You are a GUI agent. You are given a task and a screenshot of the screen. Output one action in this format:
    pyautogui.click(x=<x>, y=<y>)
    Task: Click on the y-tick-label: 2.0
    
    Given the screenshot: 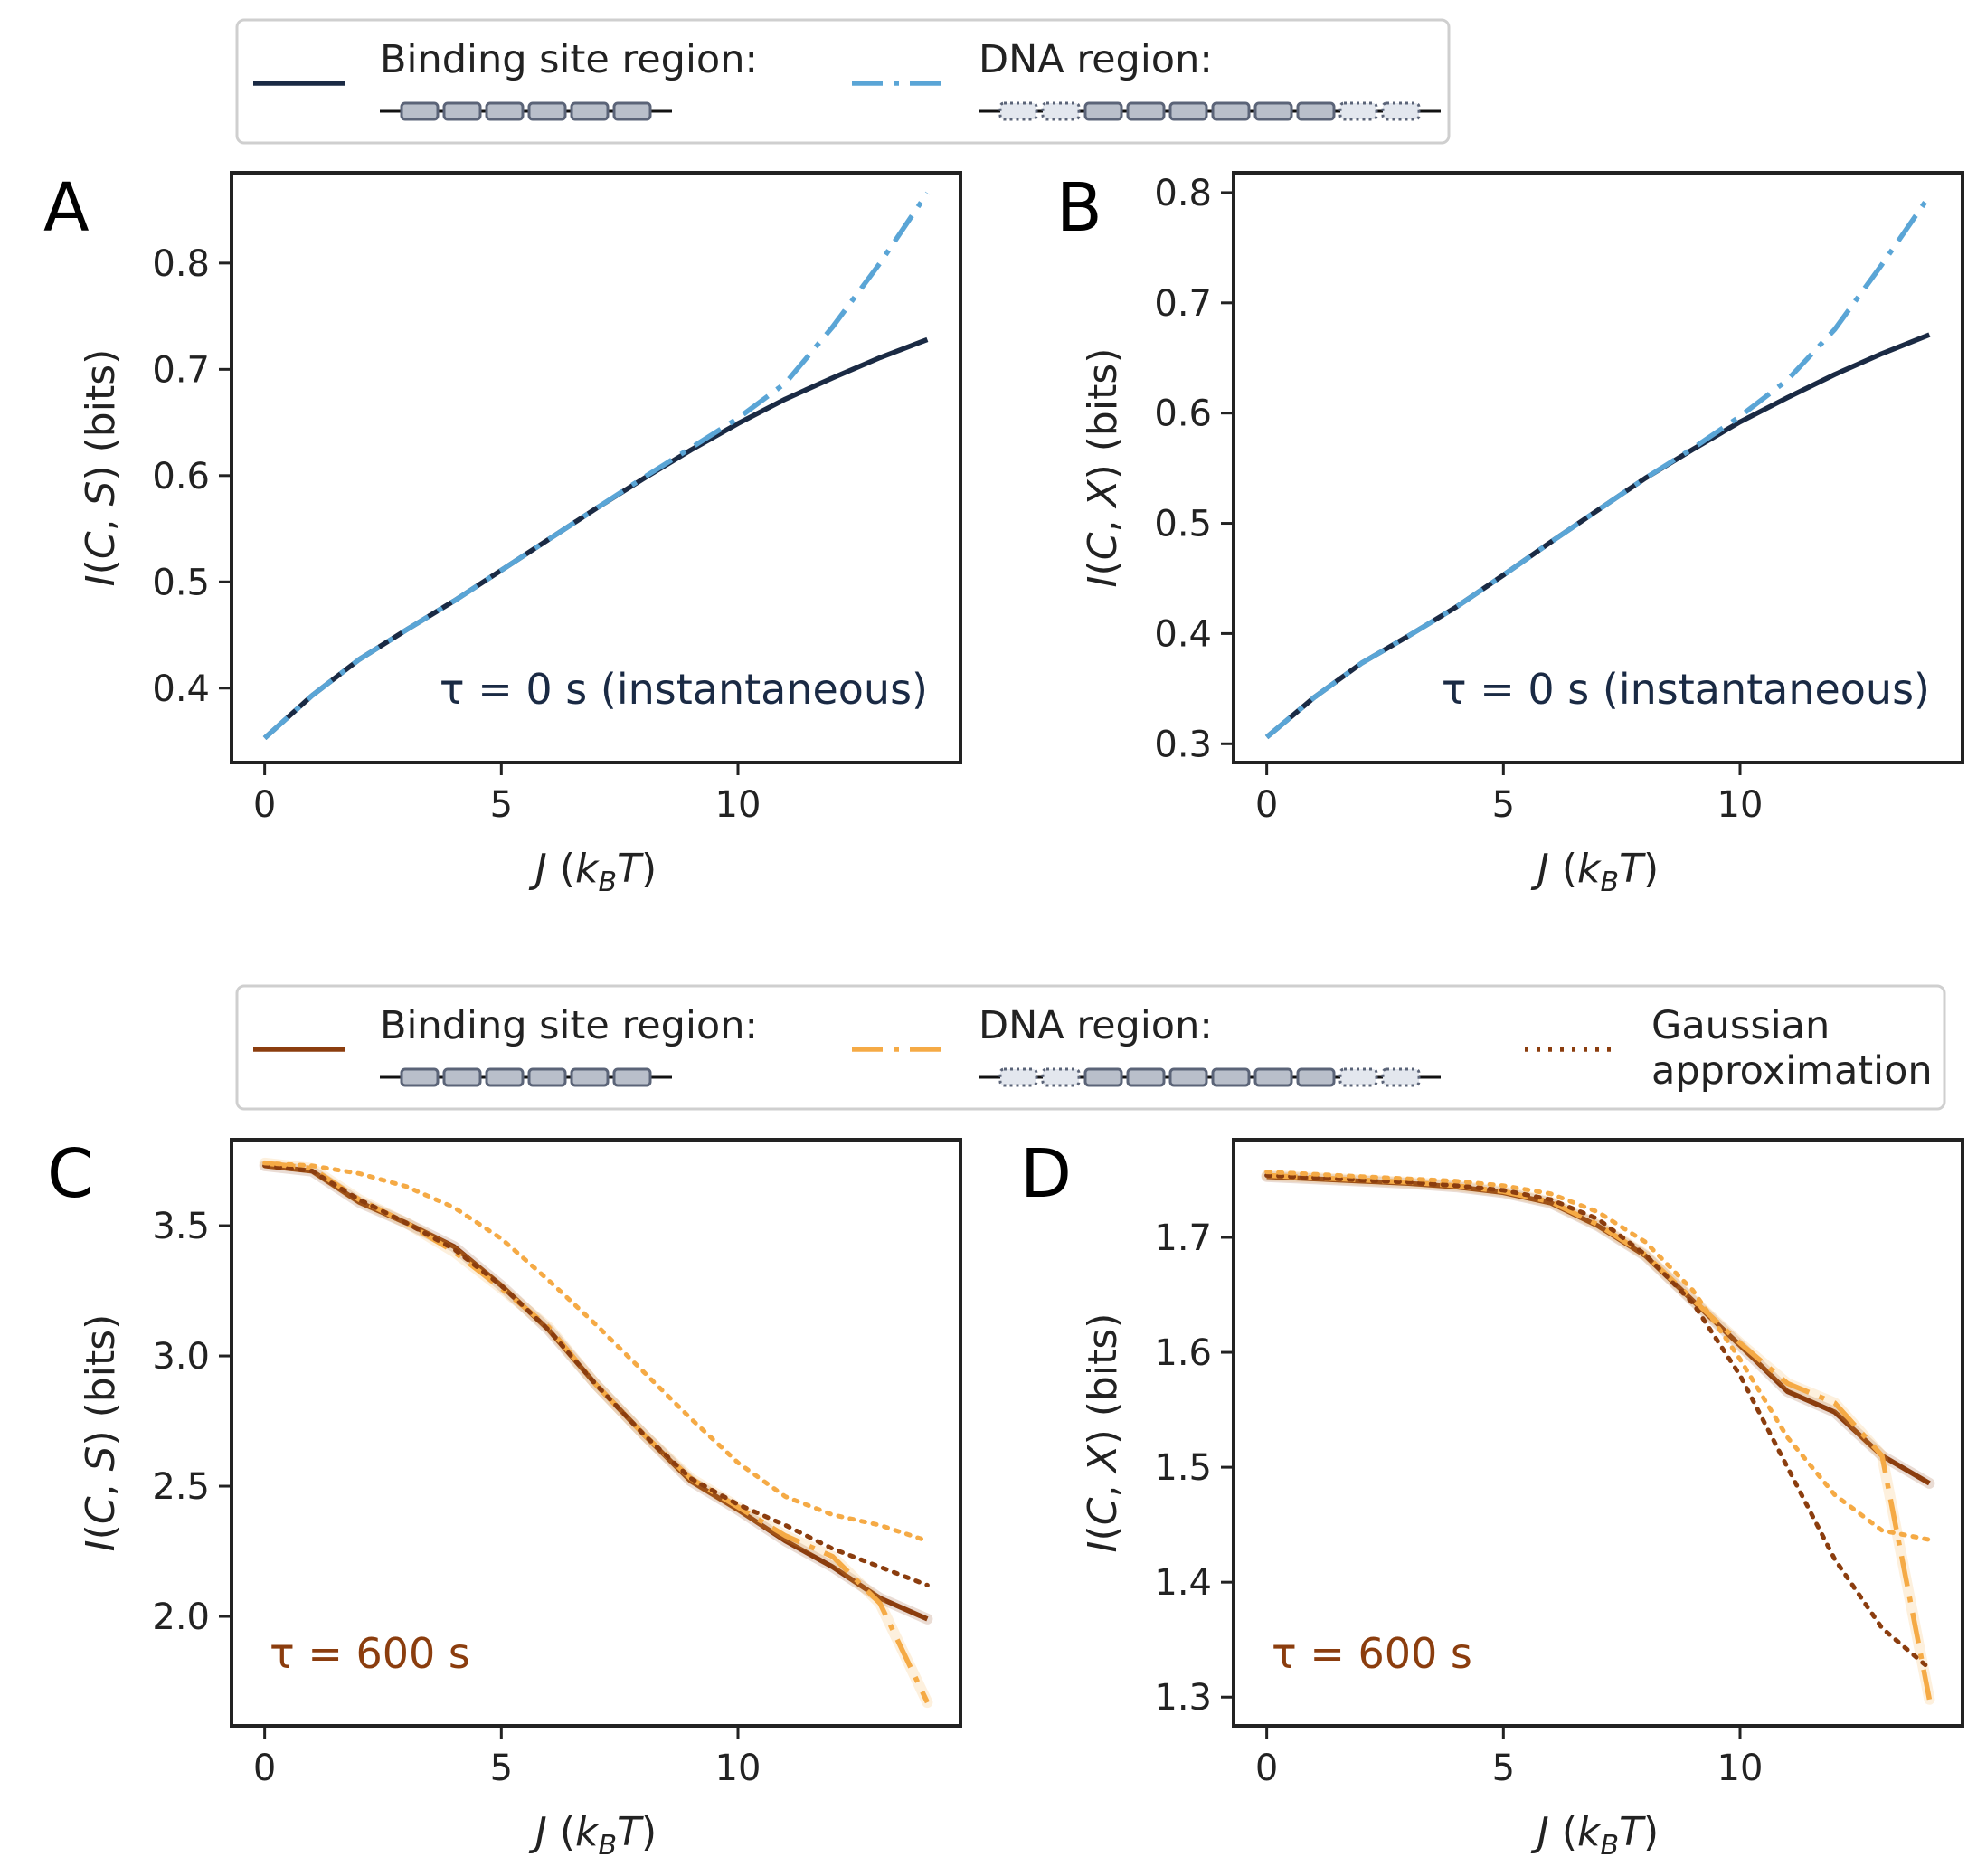 What is the action you would take?
    pyautogui.click(x=181, y=1617)
    